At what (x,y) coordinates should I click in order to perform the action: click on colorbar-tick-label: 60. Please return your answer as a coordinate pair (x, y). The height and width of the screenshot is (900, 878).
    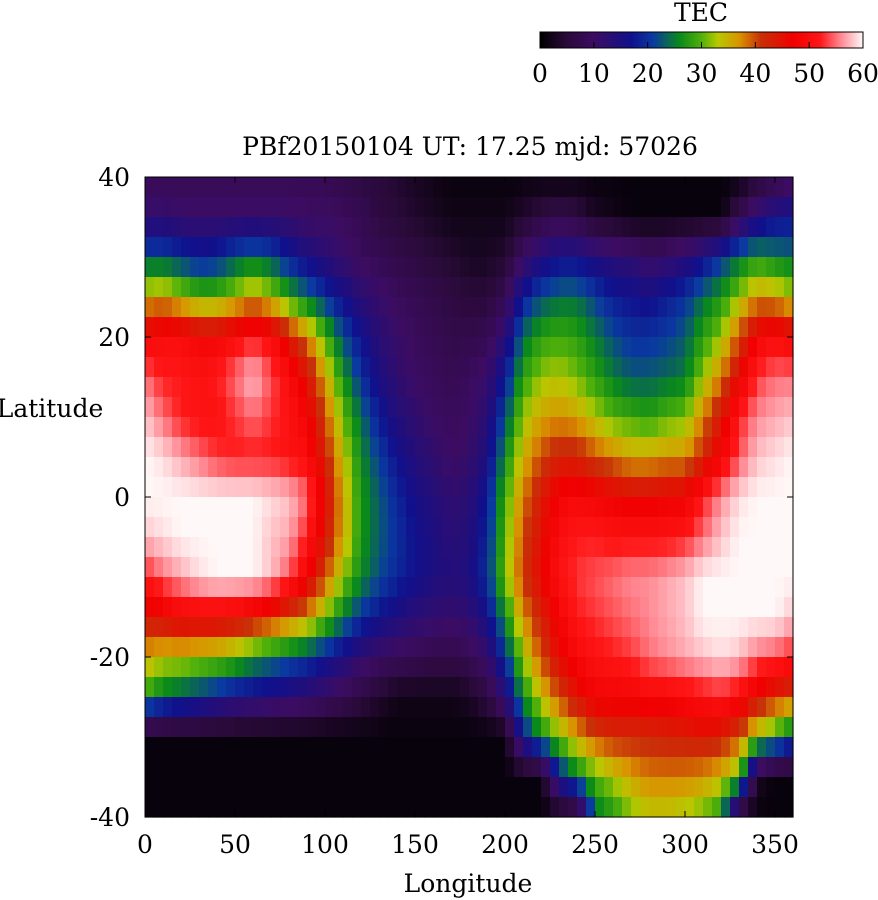
    Looking at the image, I should click on (862, 73).